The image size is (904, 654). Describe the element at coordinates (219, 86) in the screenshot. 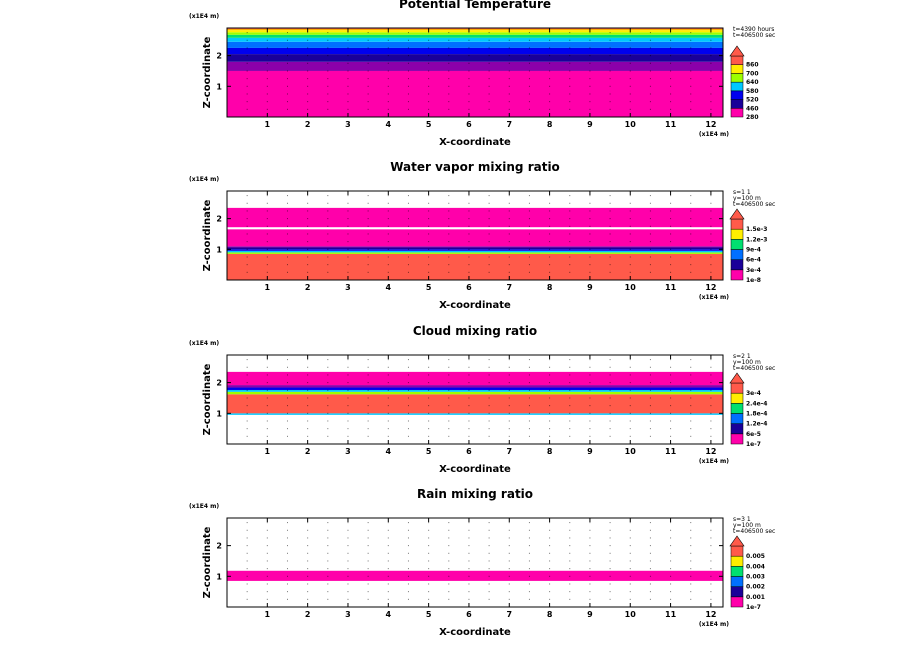

I see `y-tick-label: 1` at that location.